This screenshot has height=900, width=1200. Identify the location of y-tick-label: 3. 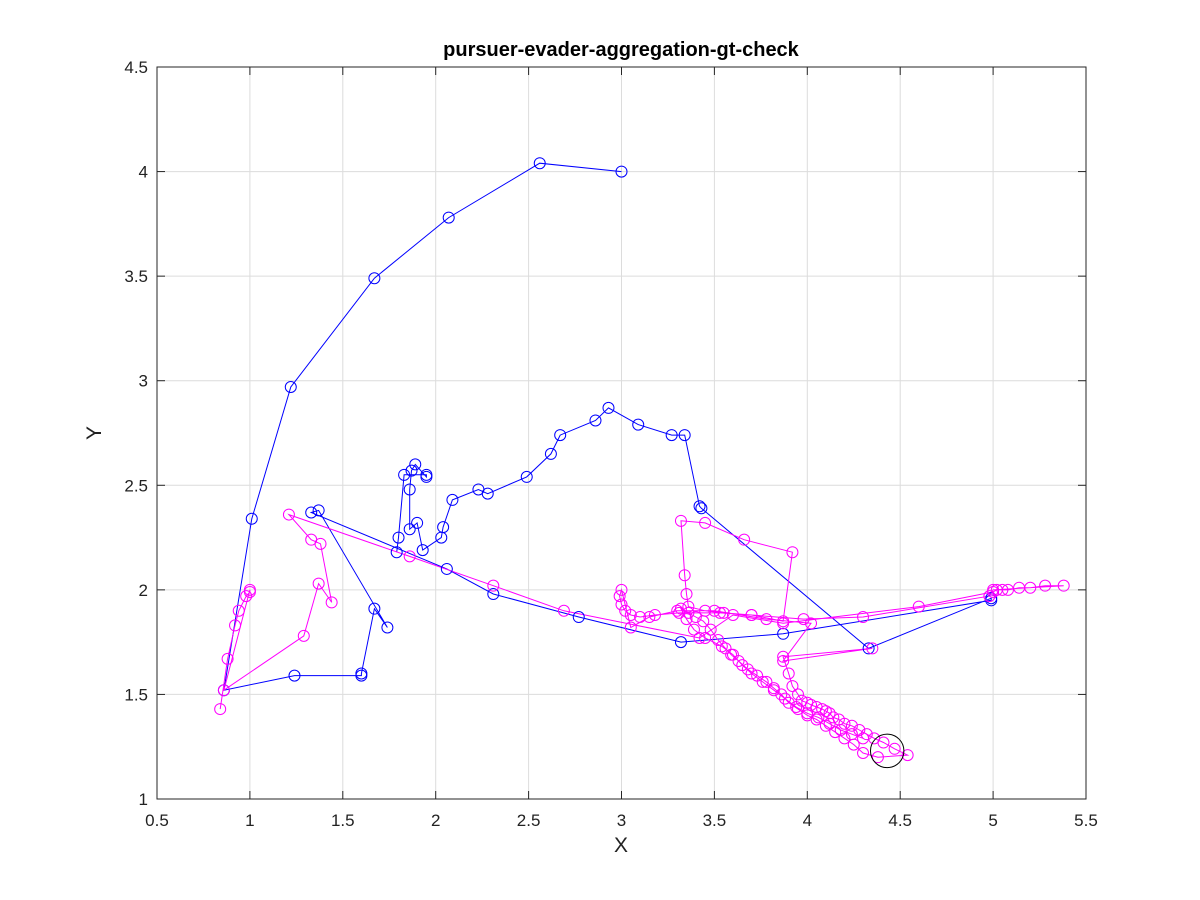
(143, 381).